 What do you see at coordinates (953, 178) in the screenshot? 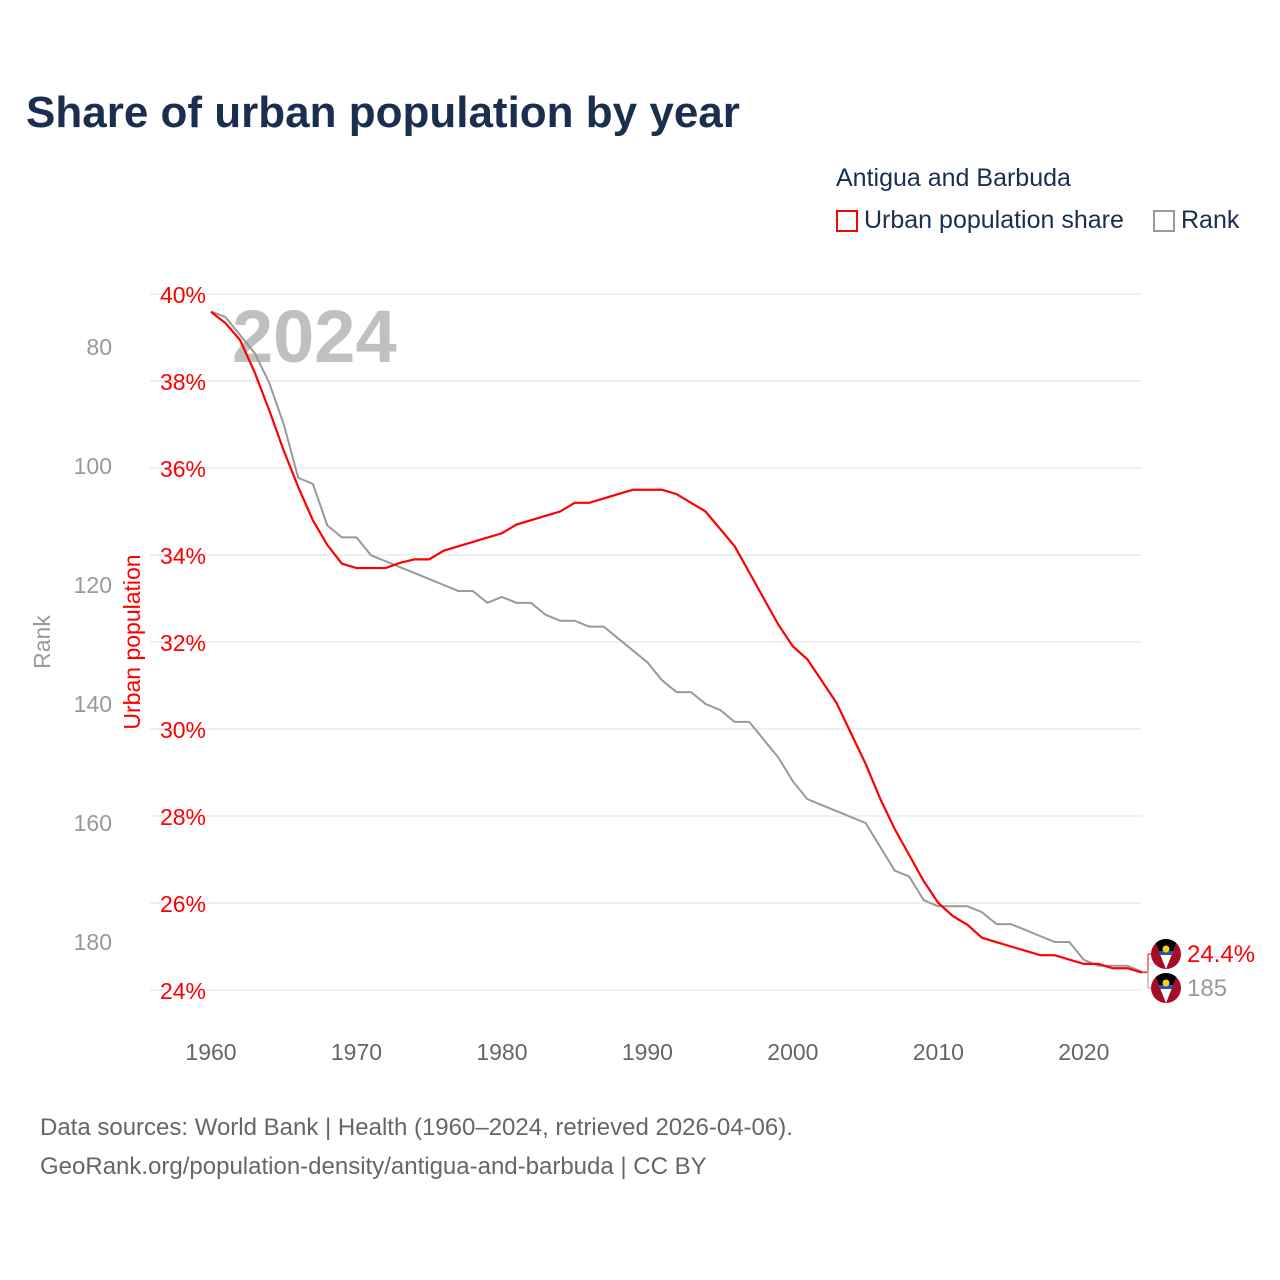
I see `legend-title: Antigua and Barbuda` at bounding box center [953, 178].